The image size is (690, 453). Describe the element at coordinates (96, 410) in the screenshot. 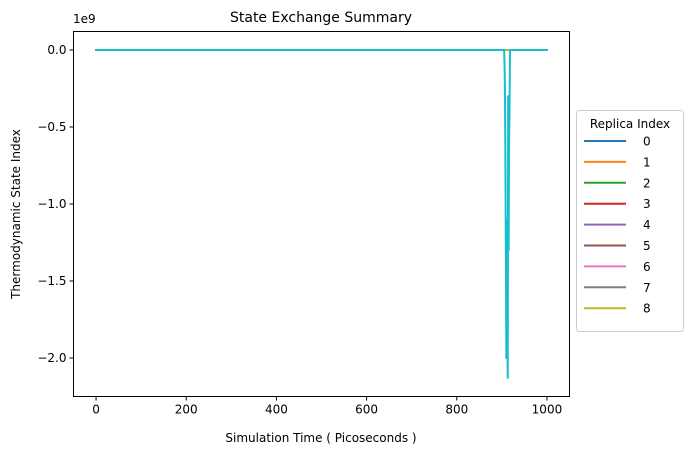

I see `x-tick-label: 0` at that location.